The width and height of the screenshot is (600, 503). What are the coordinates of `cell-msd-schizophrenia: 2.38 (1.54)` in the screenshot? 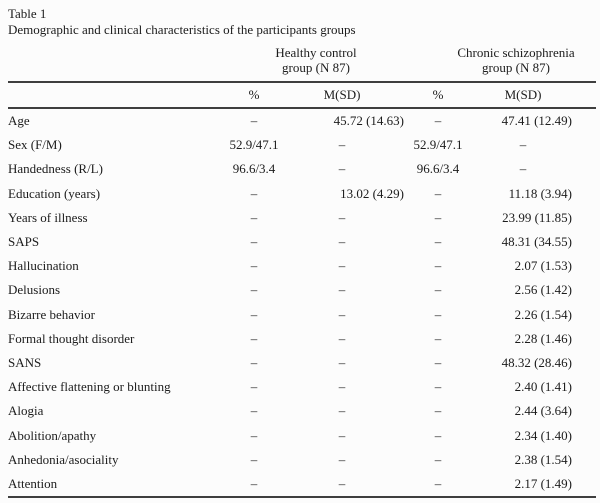 It's located at (543, 459).